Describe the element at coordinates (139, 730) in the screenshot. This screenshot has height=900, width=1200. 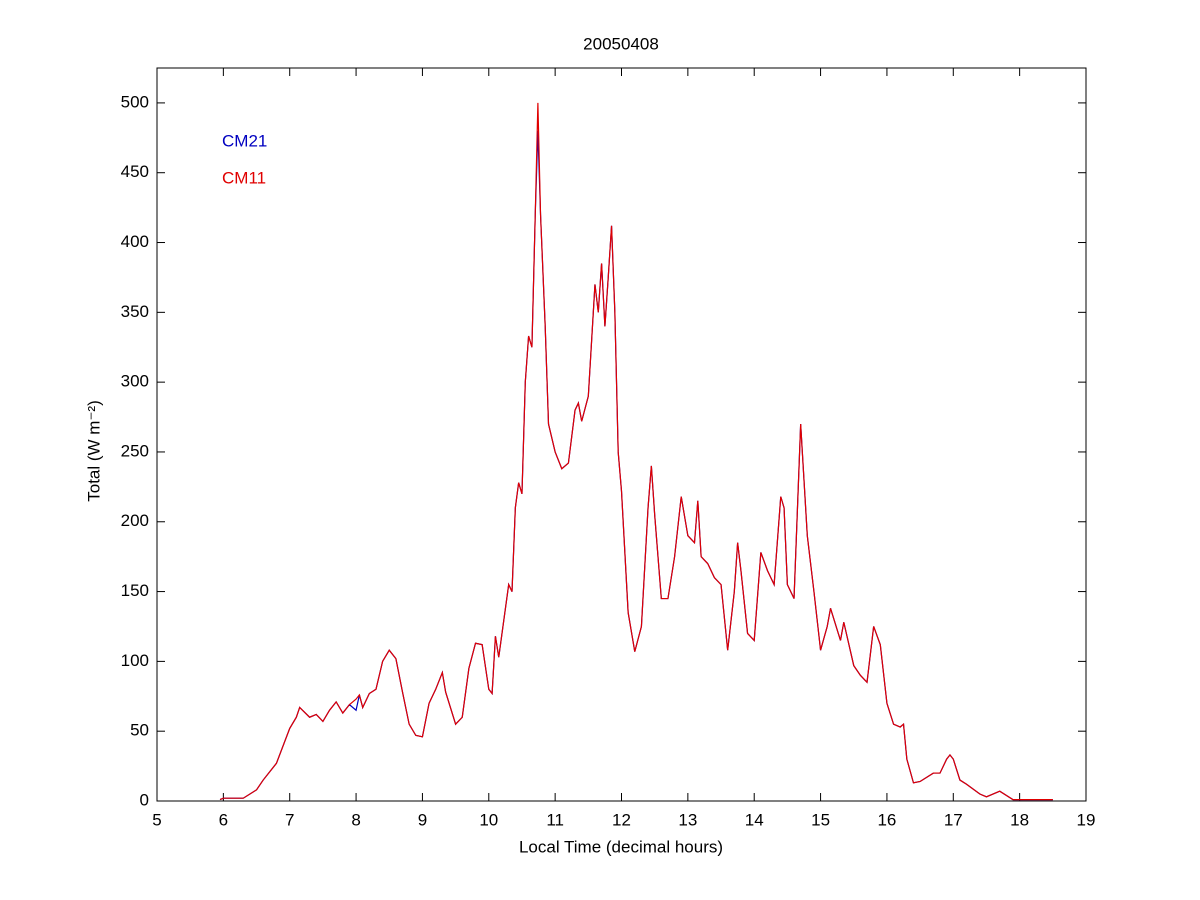
I see `y-tick-label: 50` at that location.